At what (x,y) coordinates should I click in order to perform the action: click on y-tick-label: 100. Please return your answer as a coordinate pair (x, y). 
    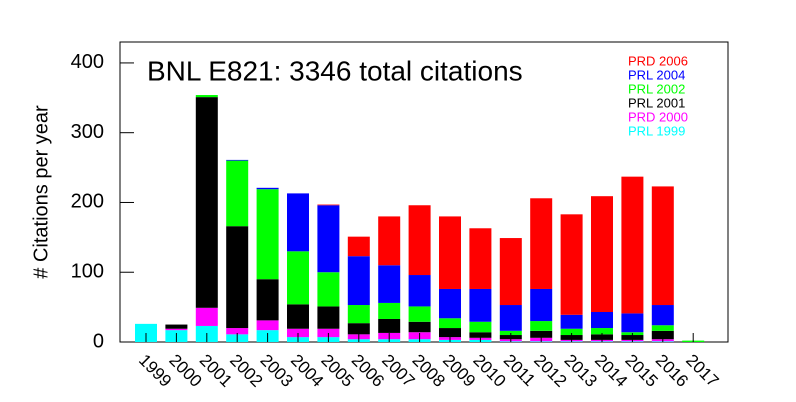
    Looking at the image, I should click on (87, 272).